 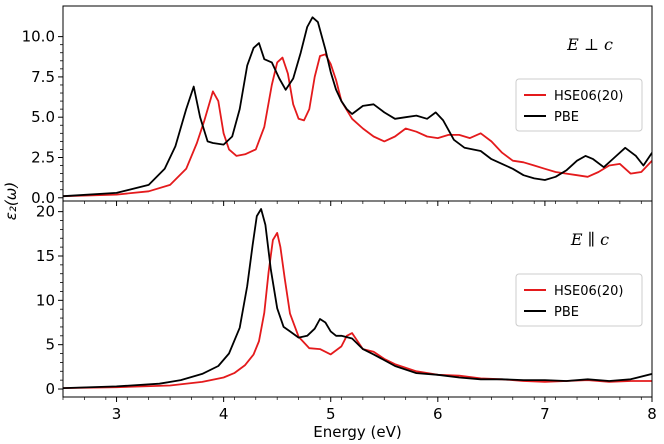 I want to click on xtick-label-3: 6, so click(x=438, y=414).